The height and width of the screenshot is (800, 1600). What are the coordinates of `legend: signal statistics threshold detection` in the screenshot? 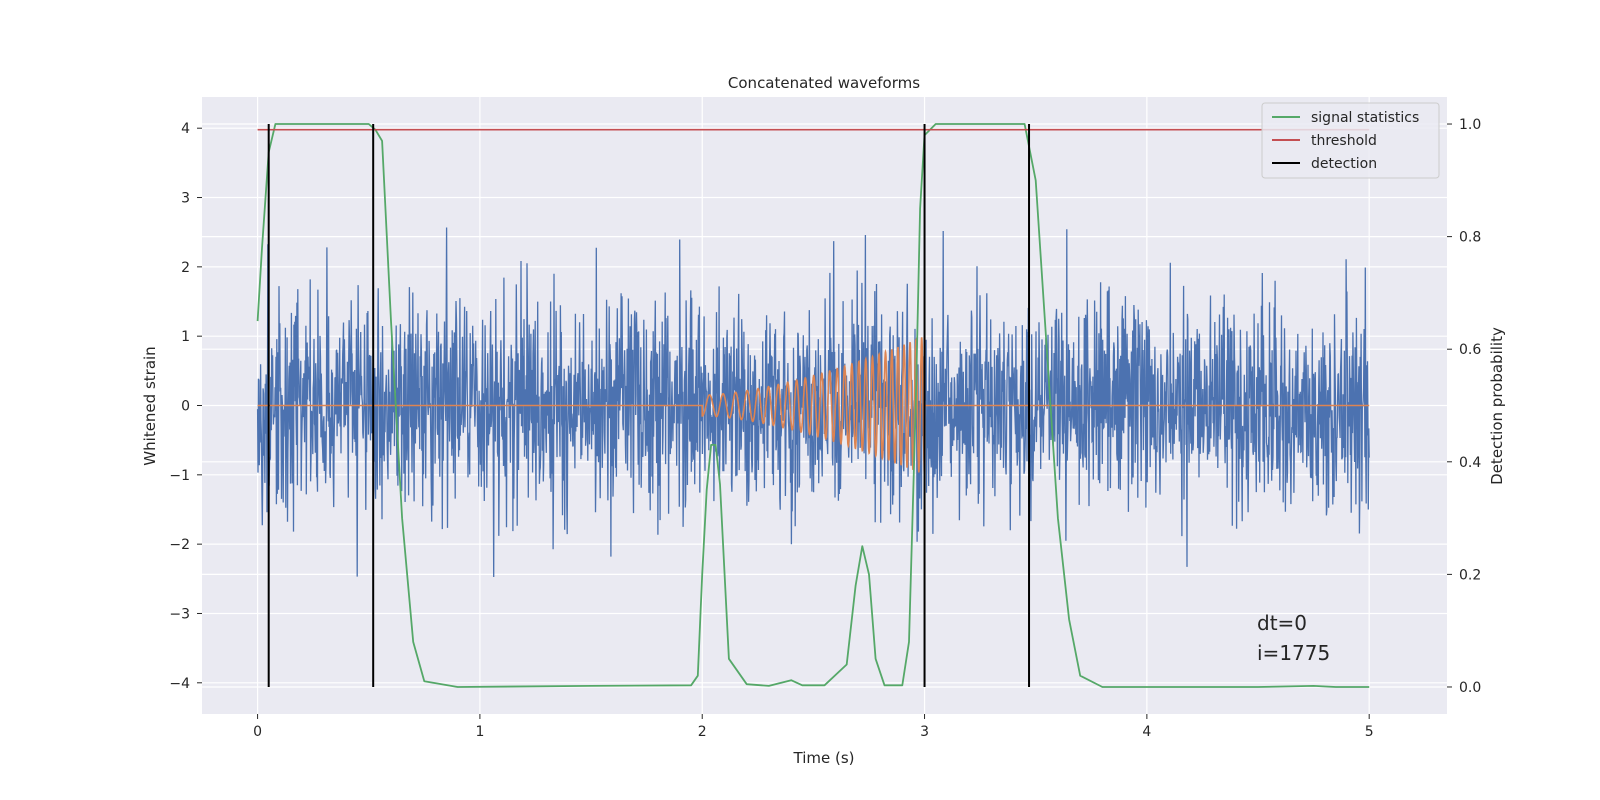 It's located at (1350, 140).